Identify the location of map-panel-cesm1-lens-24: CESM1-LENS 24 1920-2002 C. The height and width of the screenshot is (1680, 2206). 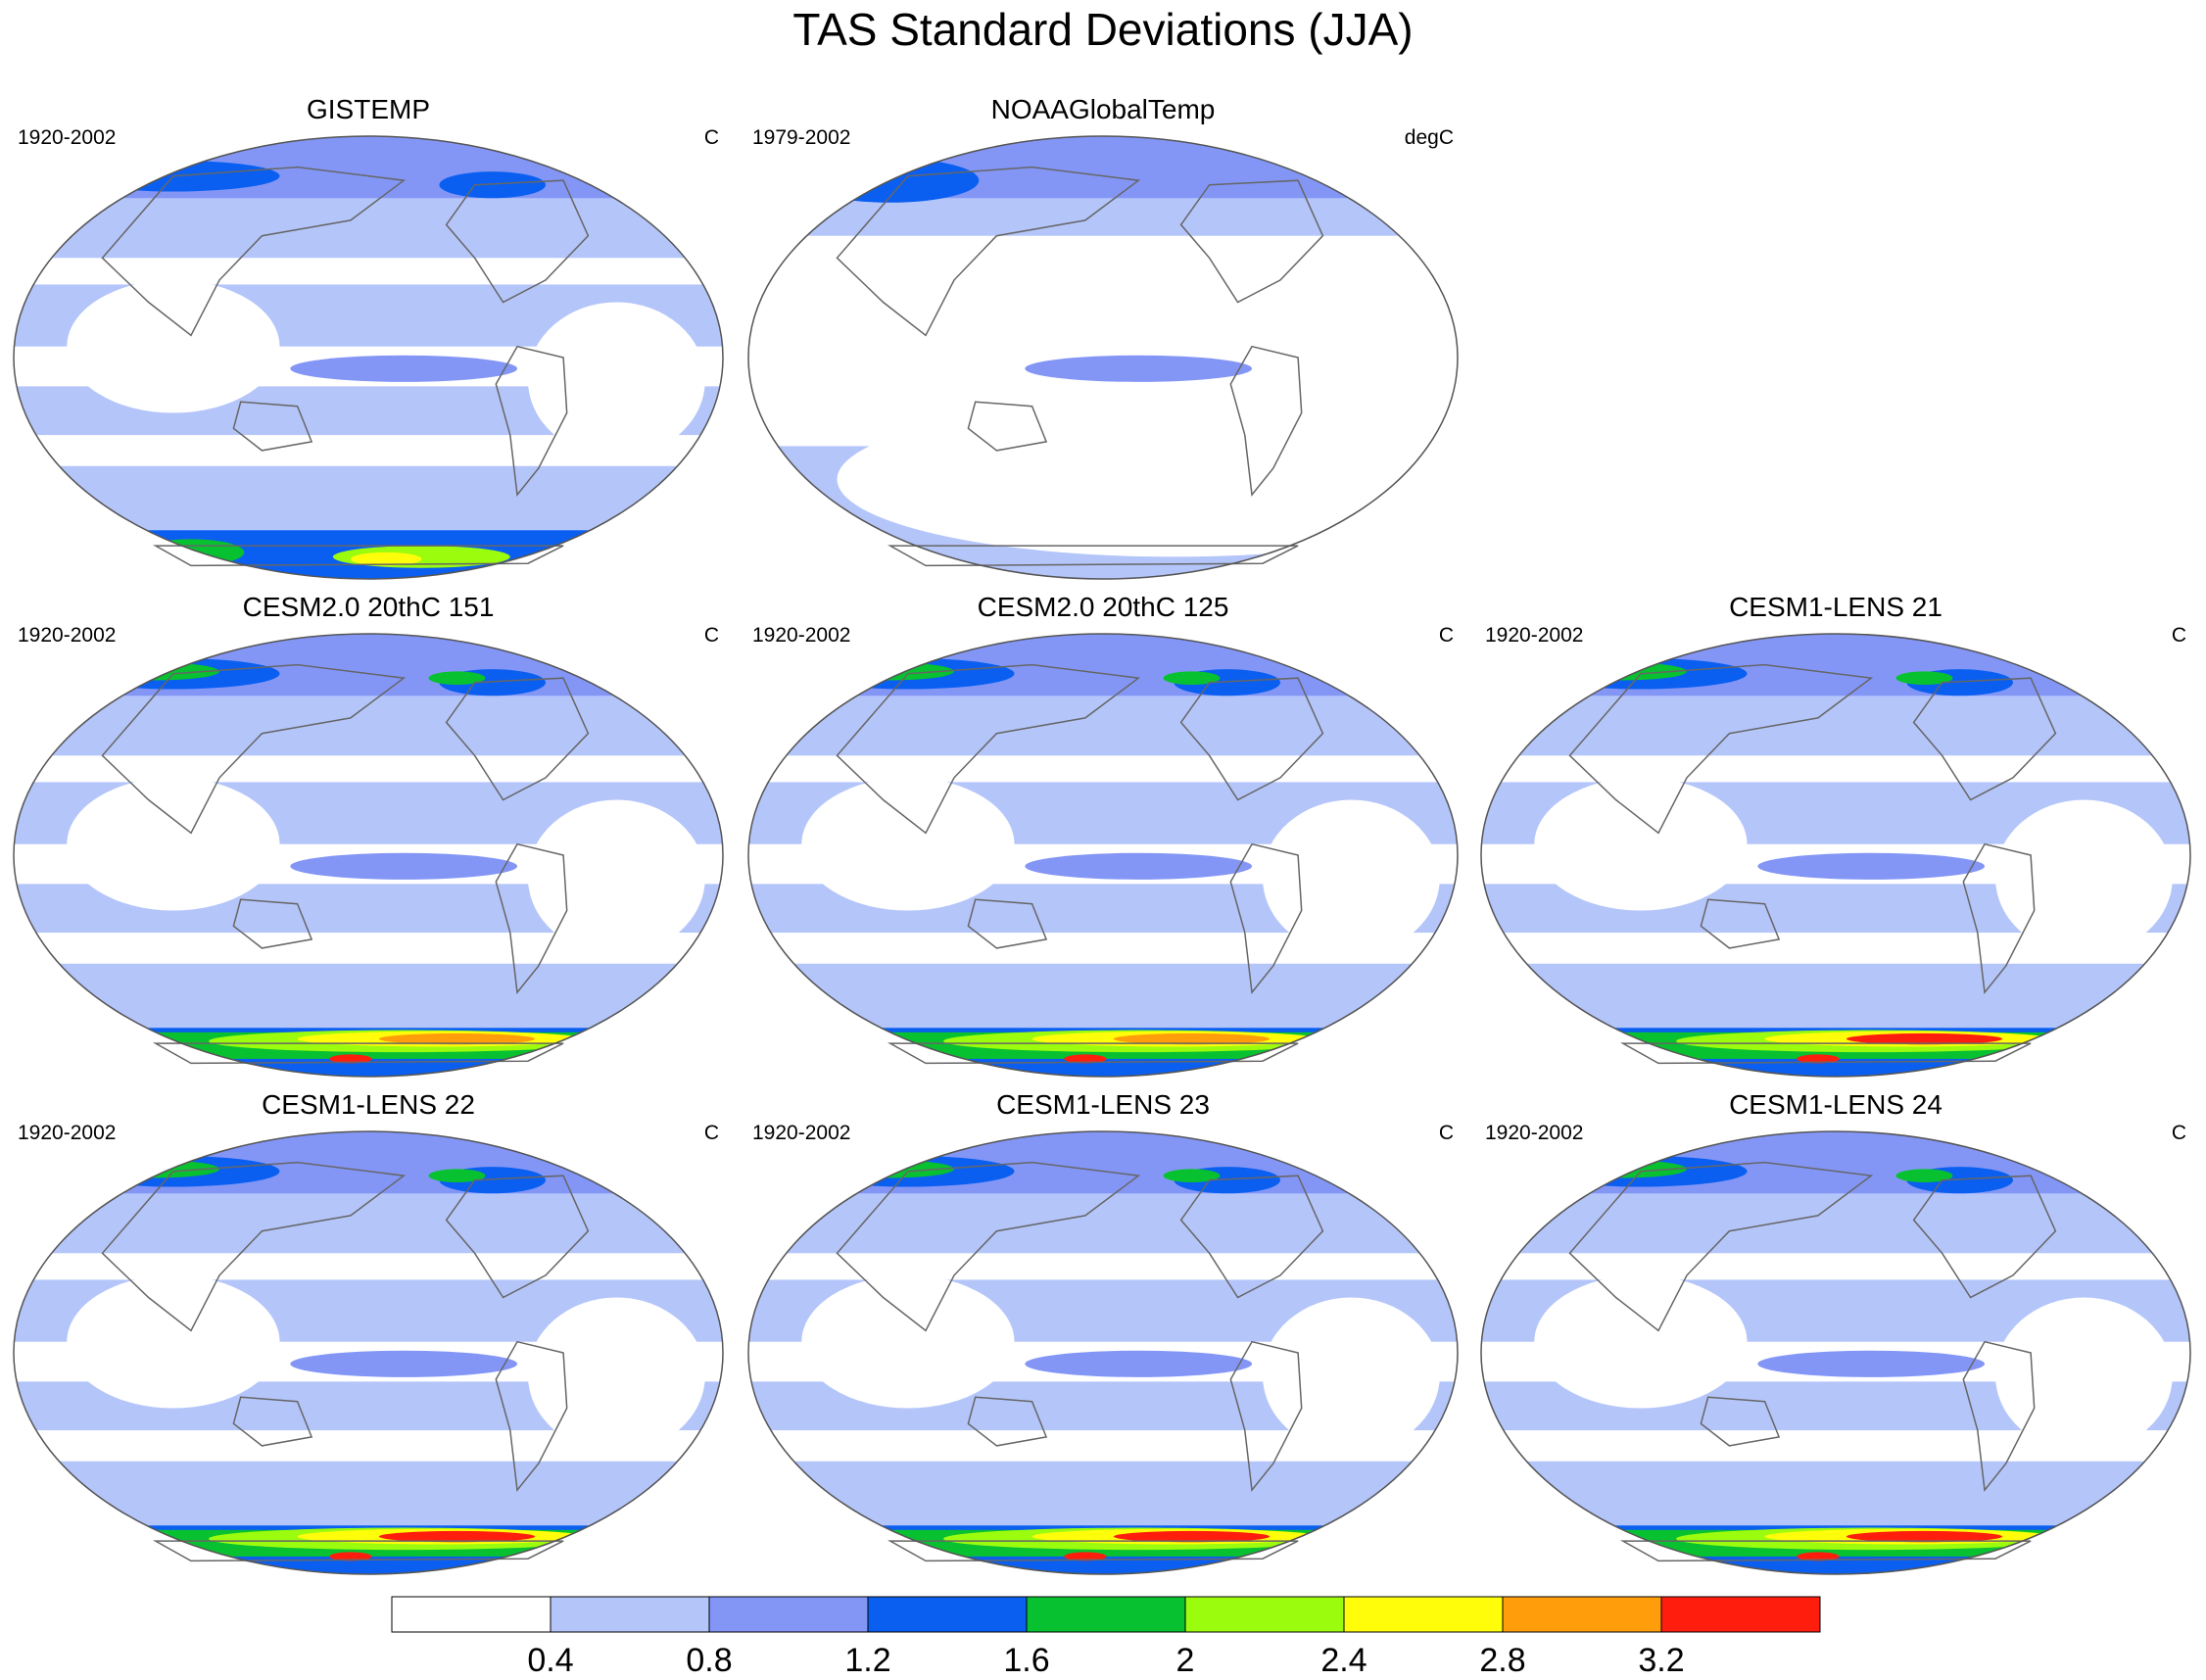
(1835, 1334).